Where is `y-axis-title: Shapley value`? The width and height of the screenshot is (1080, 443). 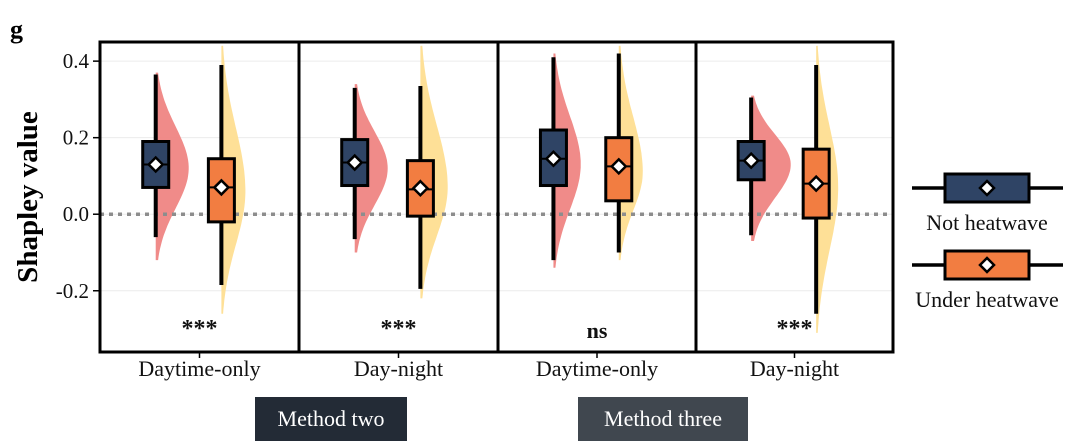
y-axis-title: Shapley value is located at coordinates (28, 197).